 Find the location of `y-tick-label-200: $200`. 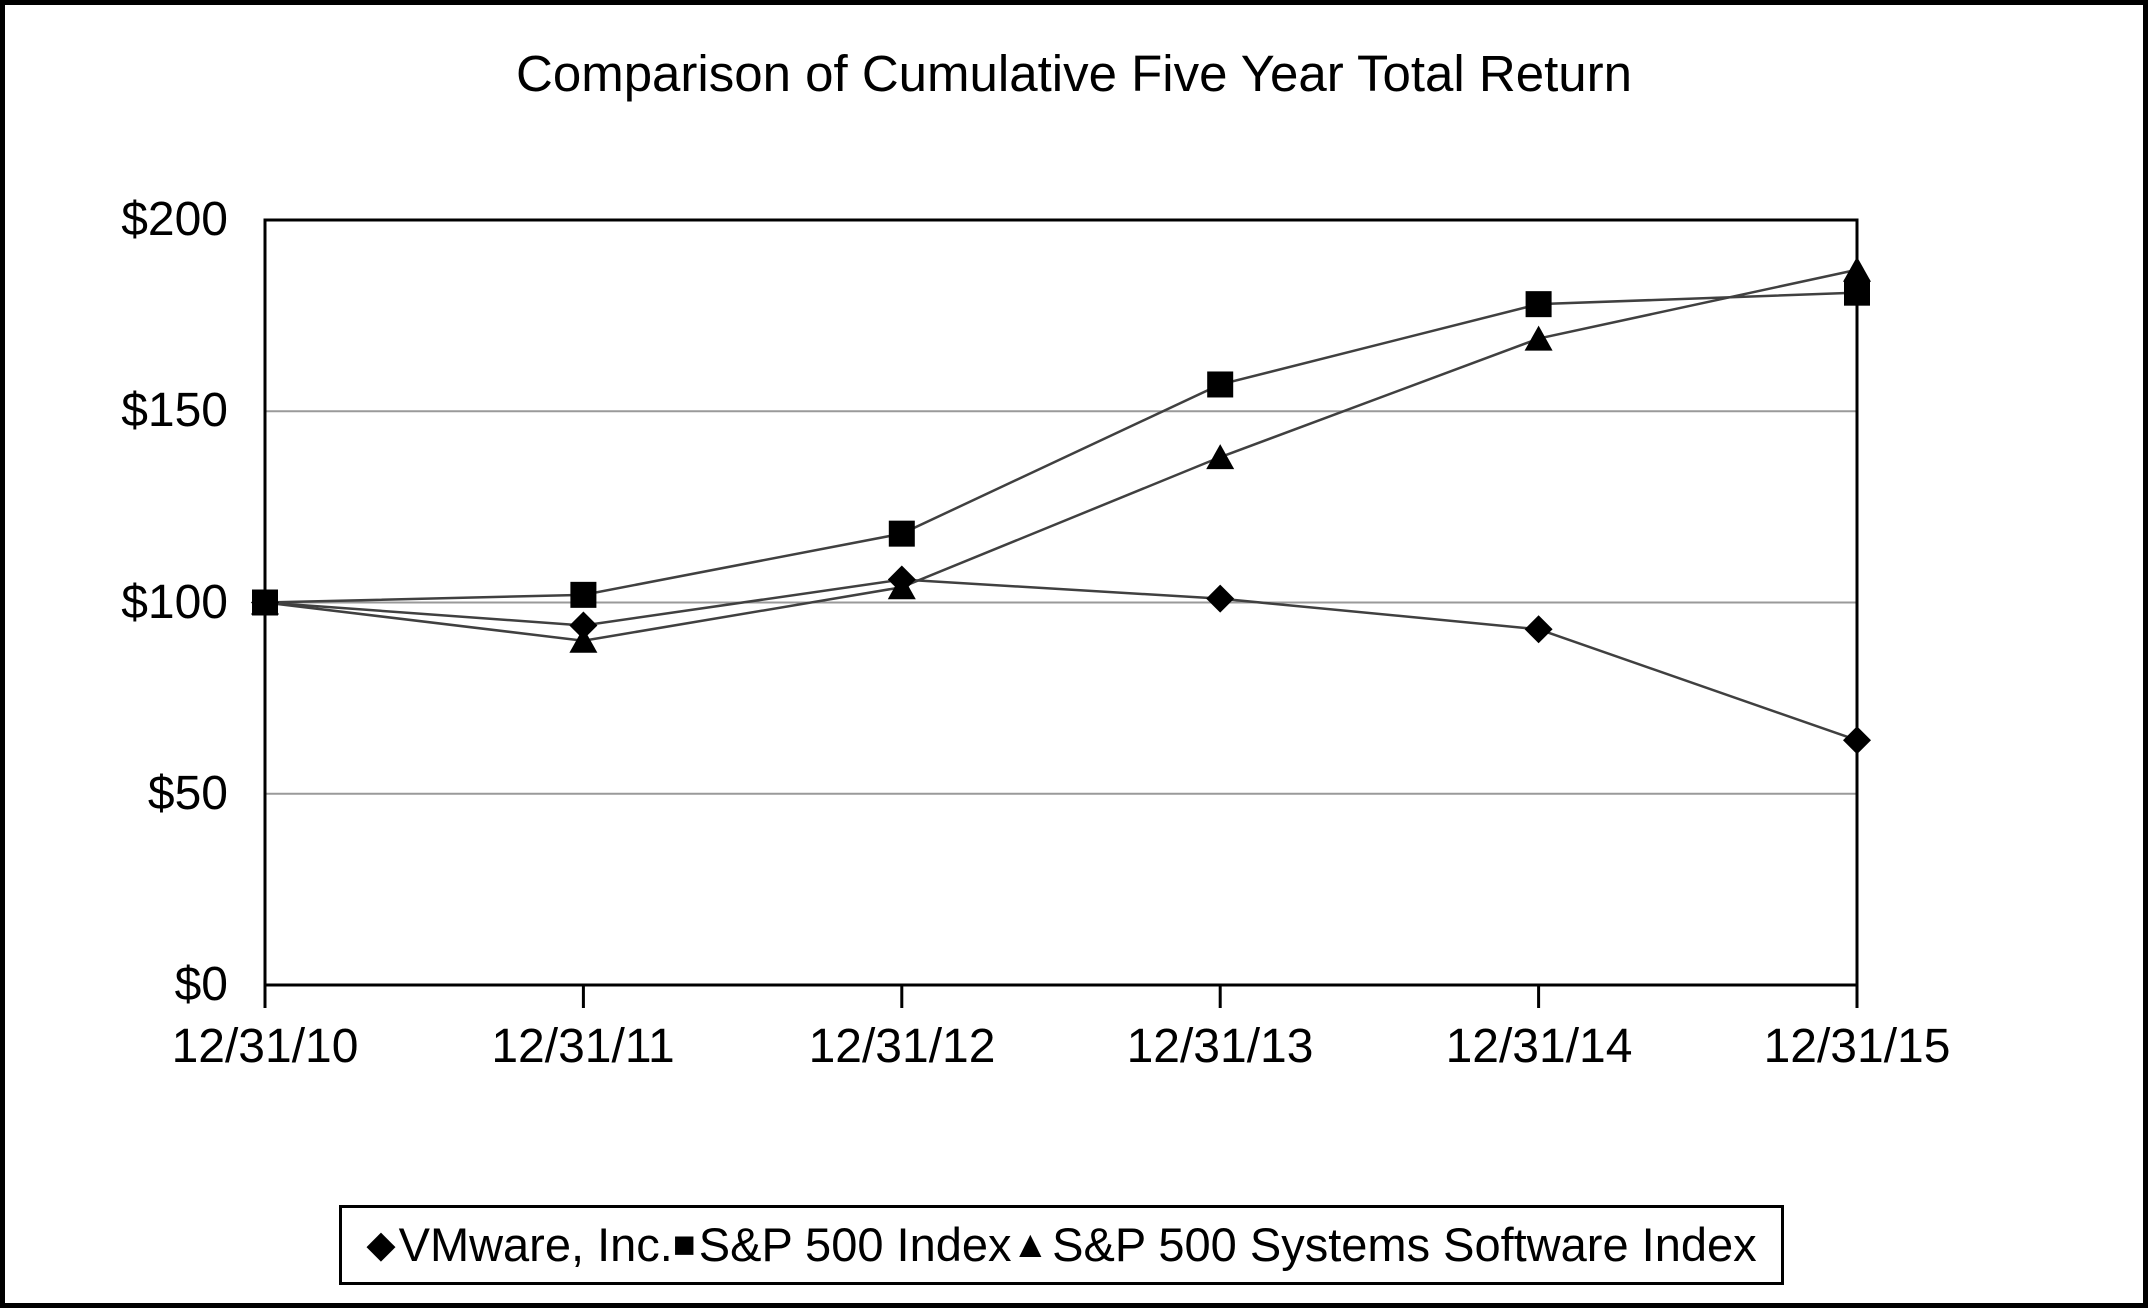

y-tick-label-200: $200 is located at coordinates (174, 219).